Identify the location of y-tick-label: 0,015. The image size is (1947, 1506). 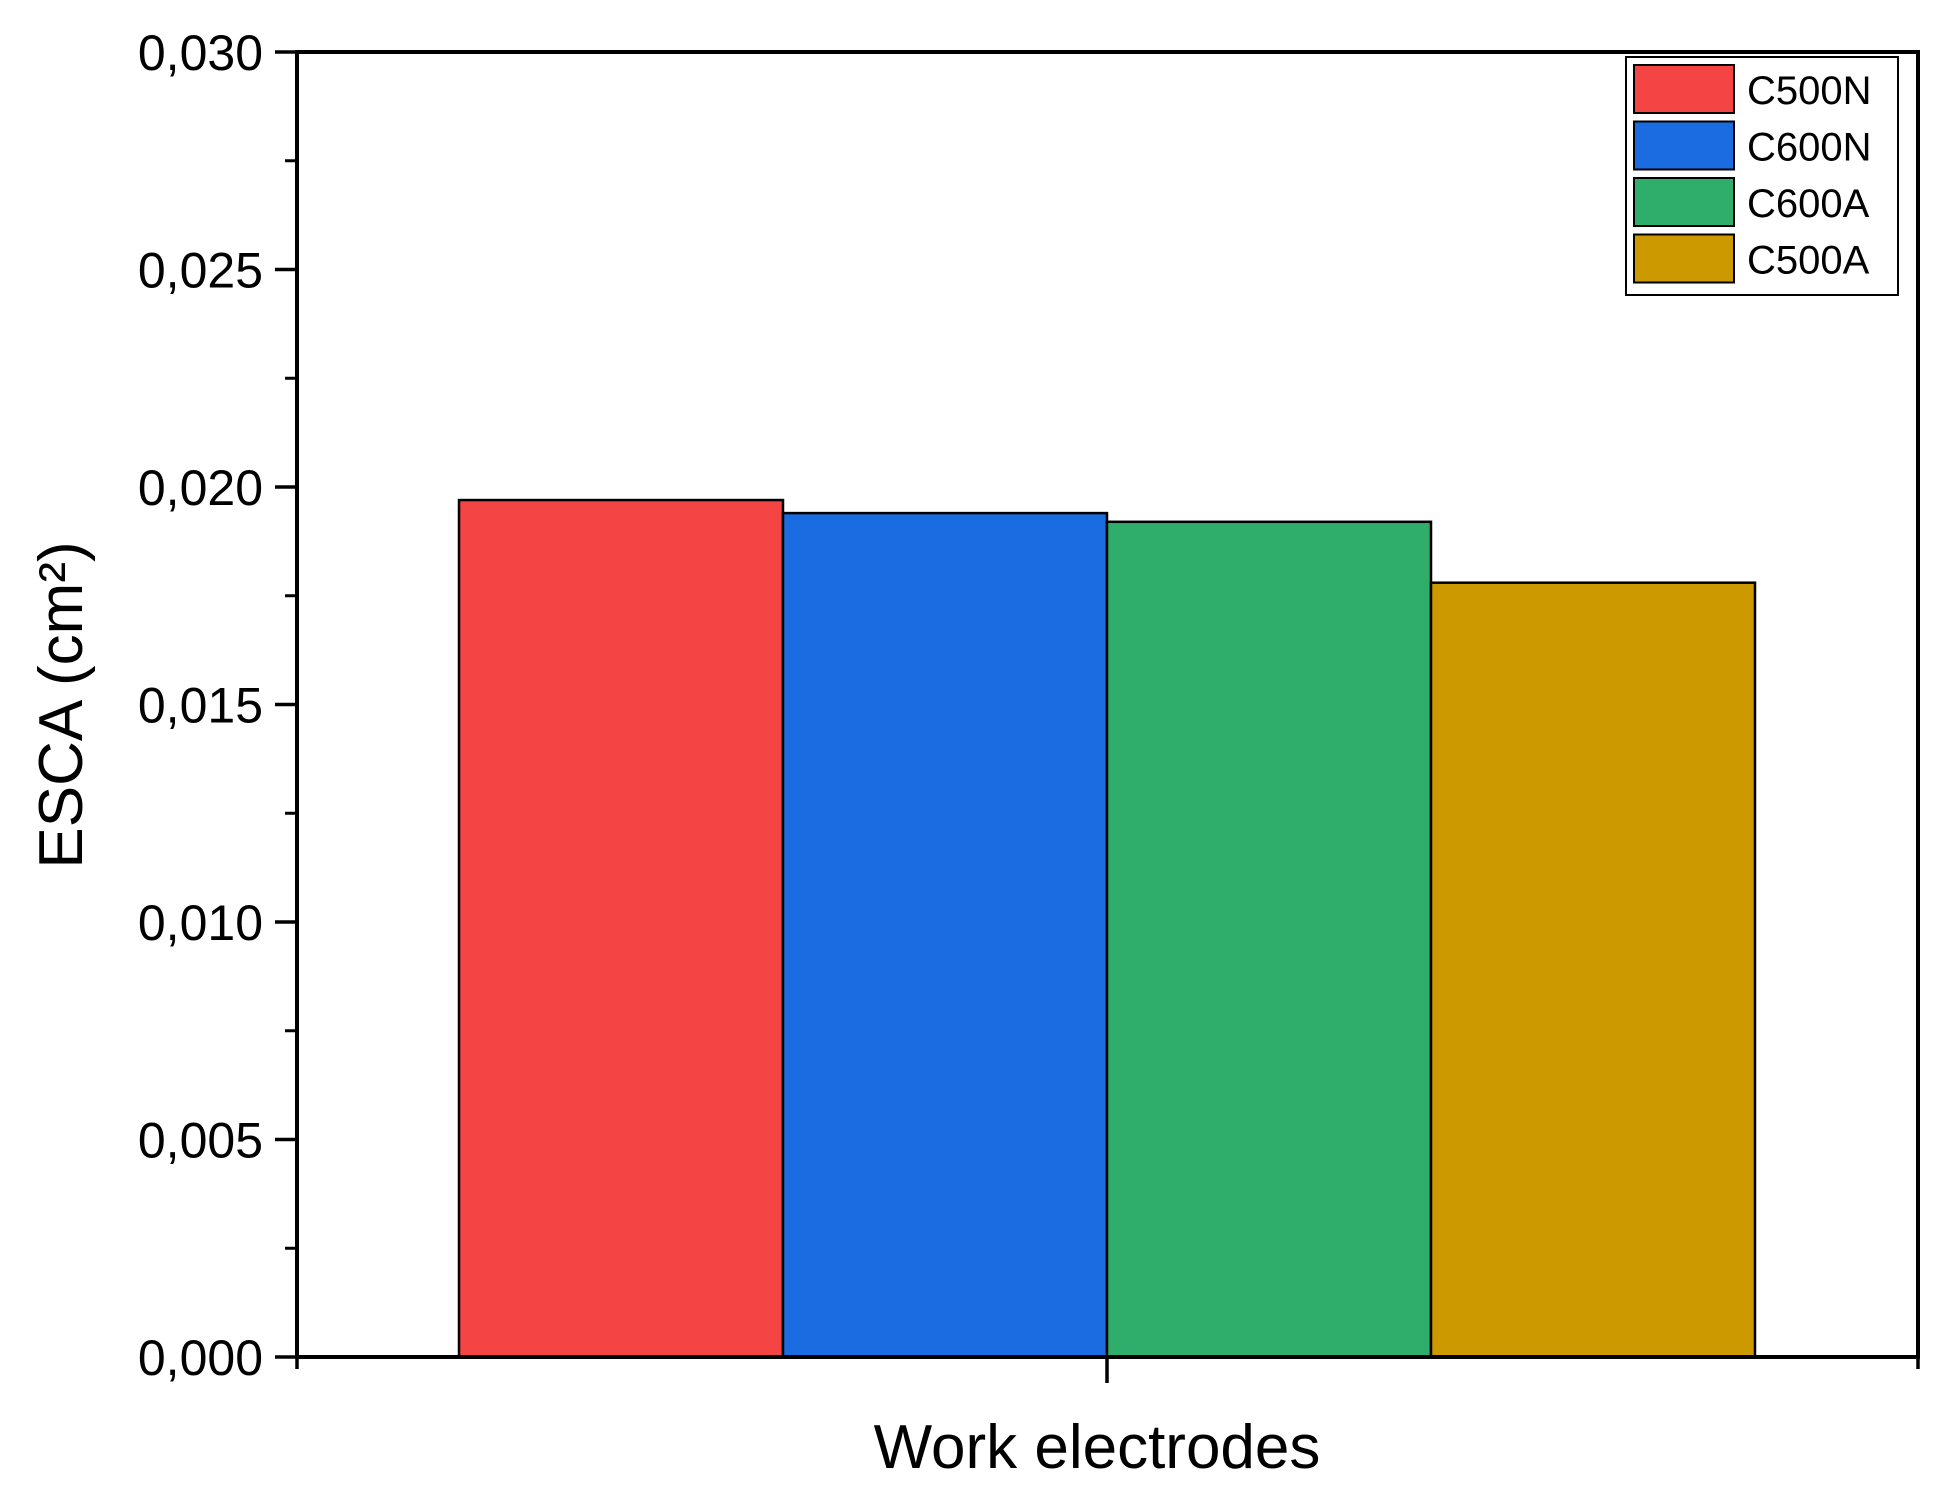
(200, 706).